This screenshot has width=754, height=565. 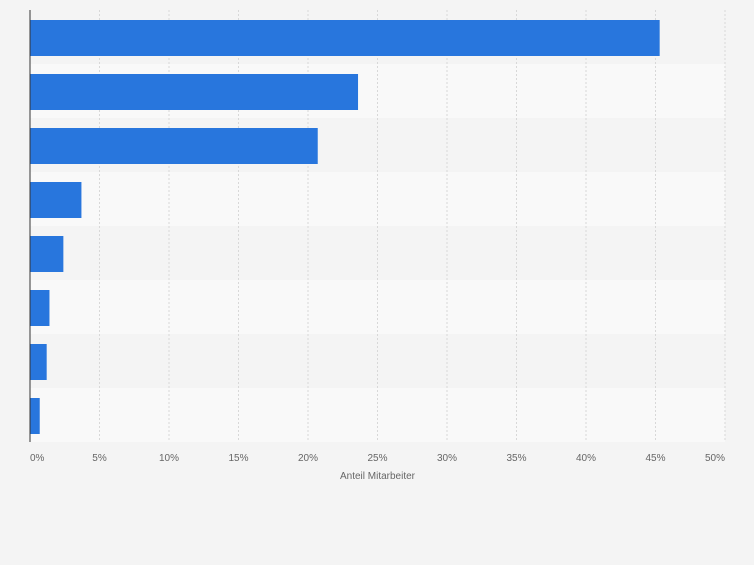 I want to click on x-axis-label: Anteil Mitarbeiter, so click(x=378, y=476).